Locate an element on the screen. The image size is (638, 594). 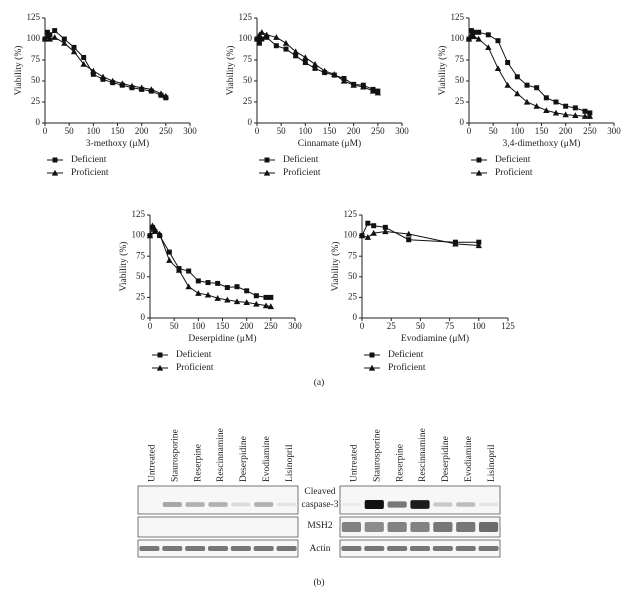
y-tick-label: 0 is located at coordinates (143, 317).